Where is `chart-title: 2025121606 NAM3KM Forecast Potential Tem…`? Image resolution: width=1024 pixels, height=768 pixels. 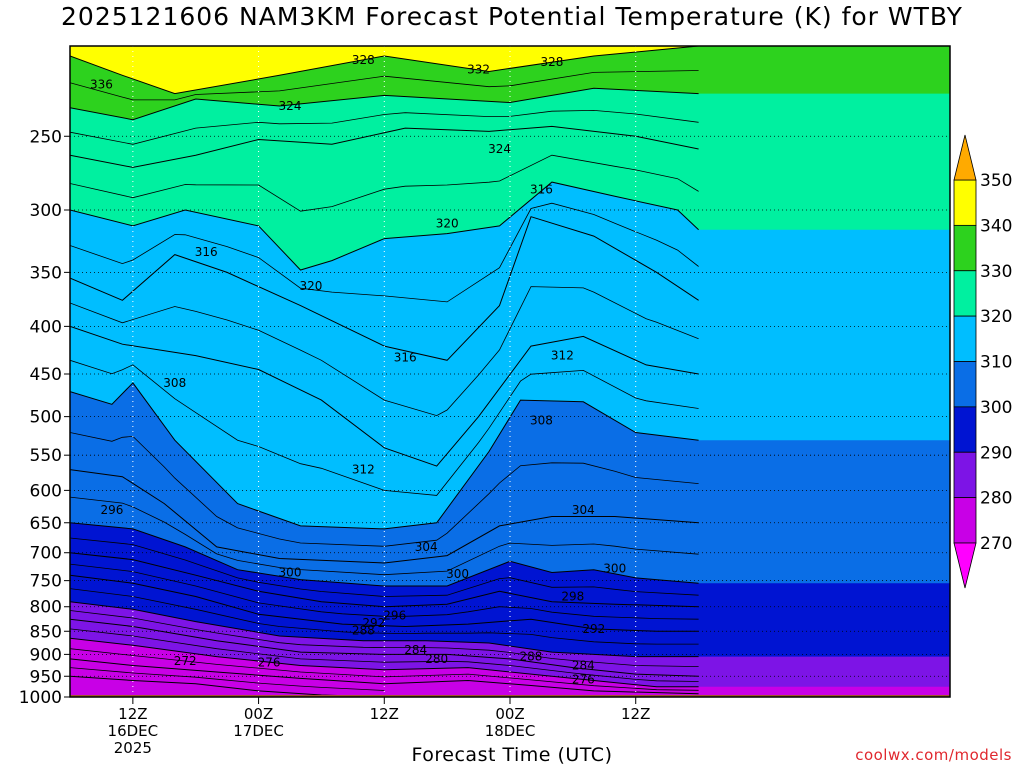 chart-title: 2025121606 NAM3KM Forecast Potential Tem… is located at coordinates (512, 16).